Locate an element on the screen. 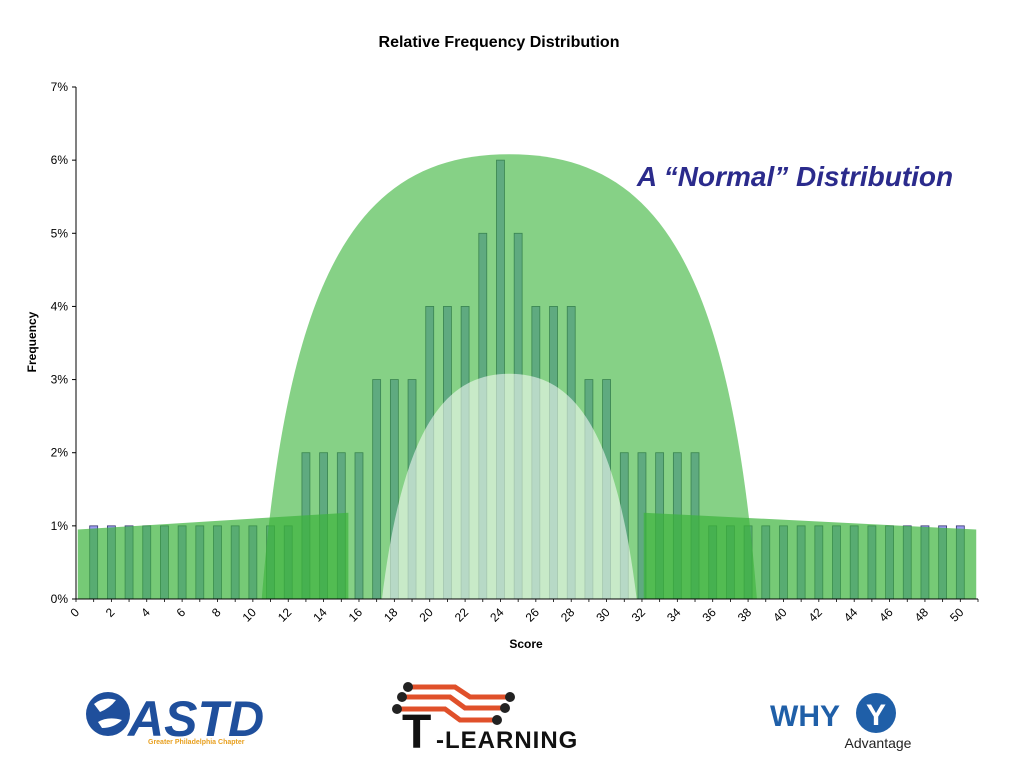  y-tick-label: 1% is located at coordinates (60, 526).